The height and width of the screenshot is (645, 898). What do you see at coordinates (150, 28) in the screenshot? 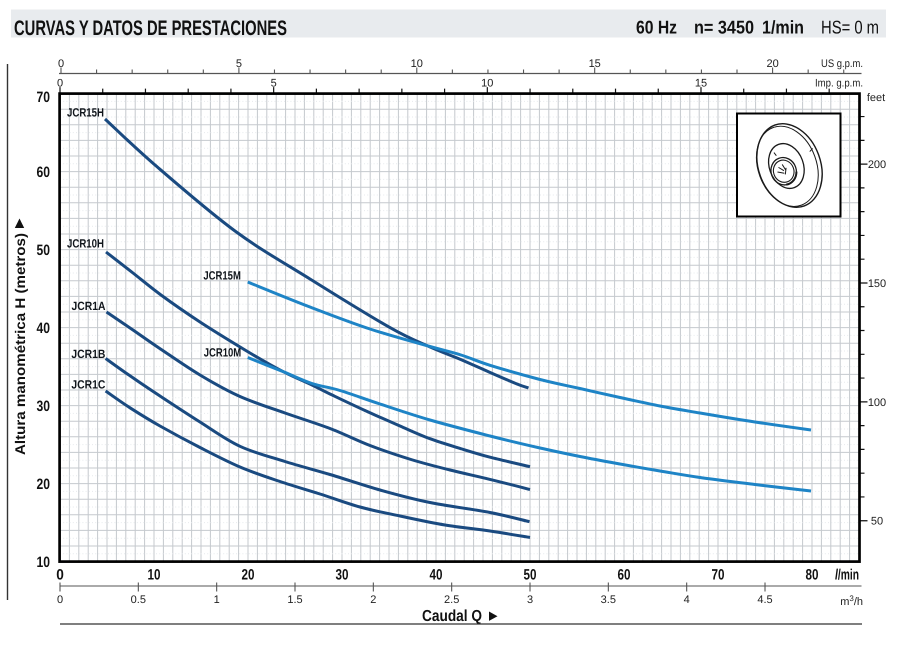
I see `svg-text: CURVAS Y DATOS DE PRESTACIONES` at bounding box center [150, 28].